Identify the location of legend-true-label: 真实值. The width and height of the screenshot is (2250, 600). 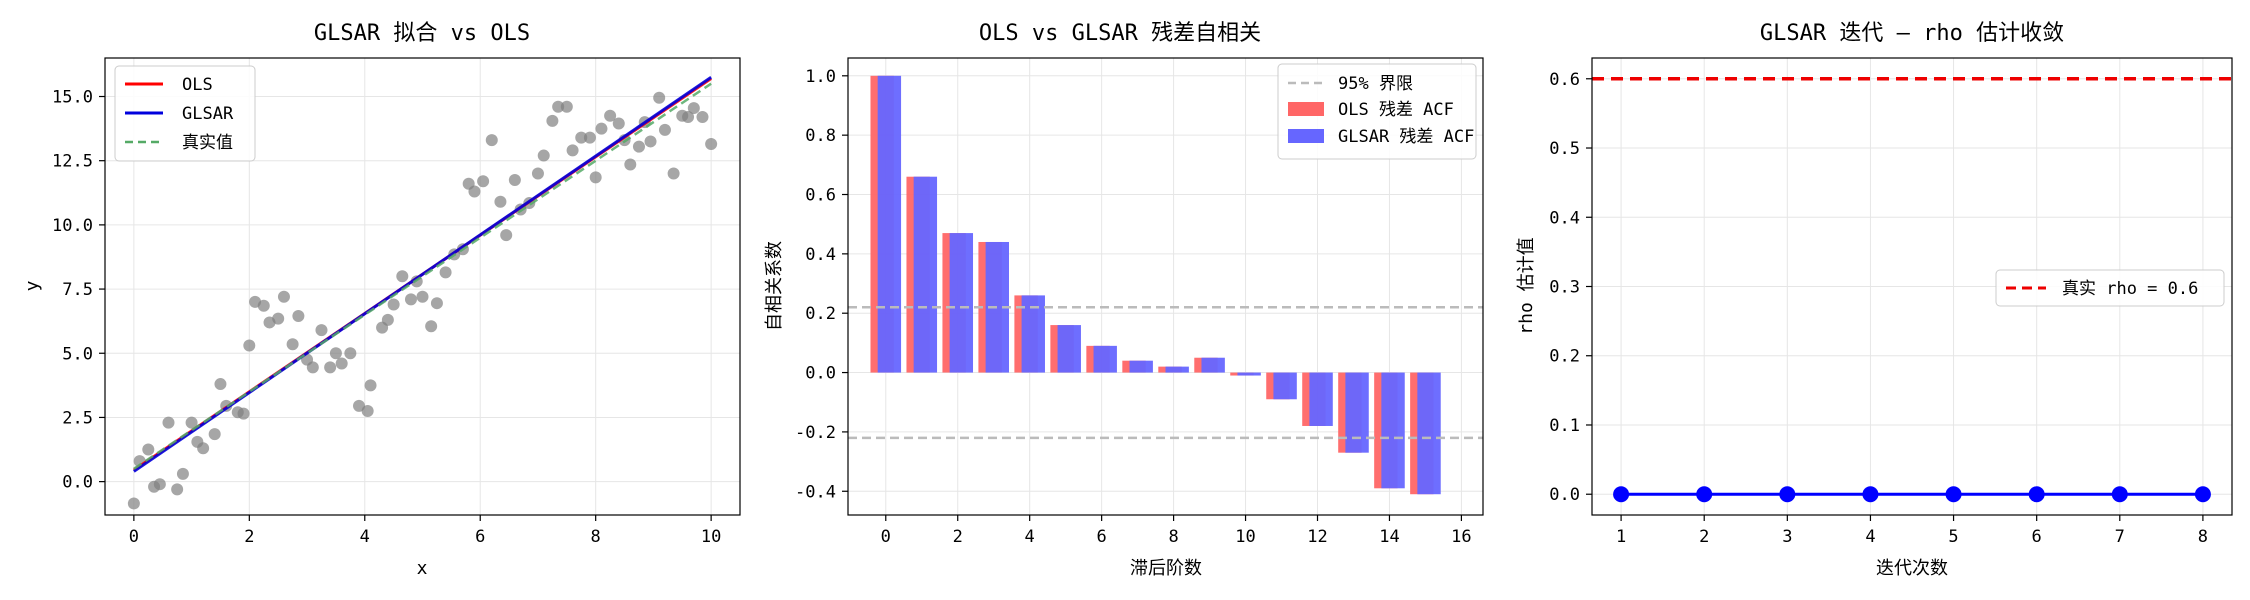
(207, 143).